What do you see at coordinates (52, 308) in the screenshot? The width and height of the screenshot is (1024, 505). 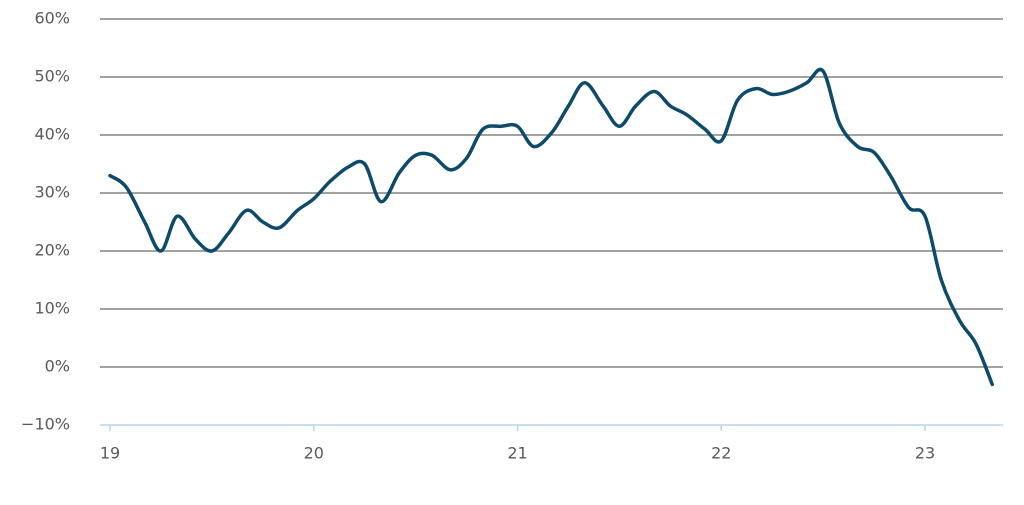 I see `y-tick-label: 10%` at bounding box center [52, 308].